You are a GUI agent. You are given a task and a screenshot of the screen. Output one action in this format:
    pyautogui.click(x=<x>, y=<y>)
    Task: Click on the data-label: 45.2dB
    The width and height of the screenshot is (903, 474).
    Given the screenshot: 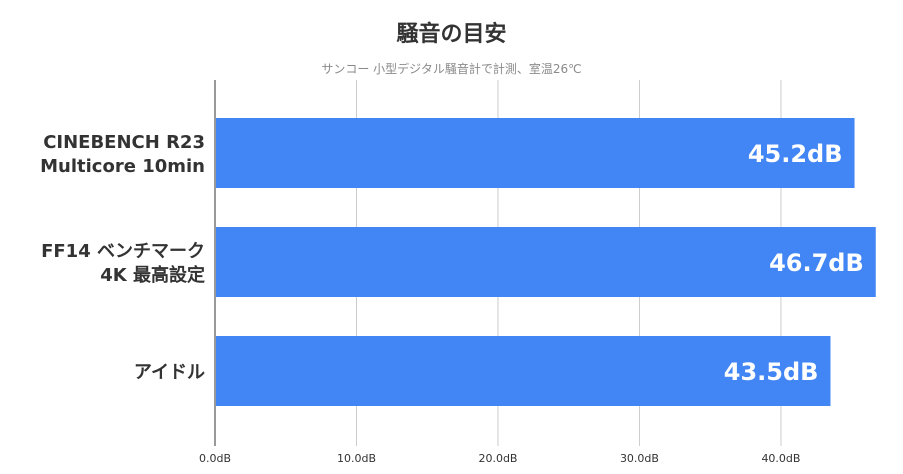 What is the action you would take?
    pyautogui.click(x=795, y=154)
    